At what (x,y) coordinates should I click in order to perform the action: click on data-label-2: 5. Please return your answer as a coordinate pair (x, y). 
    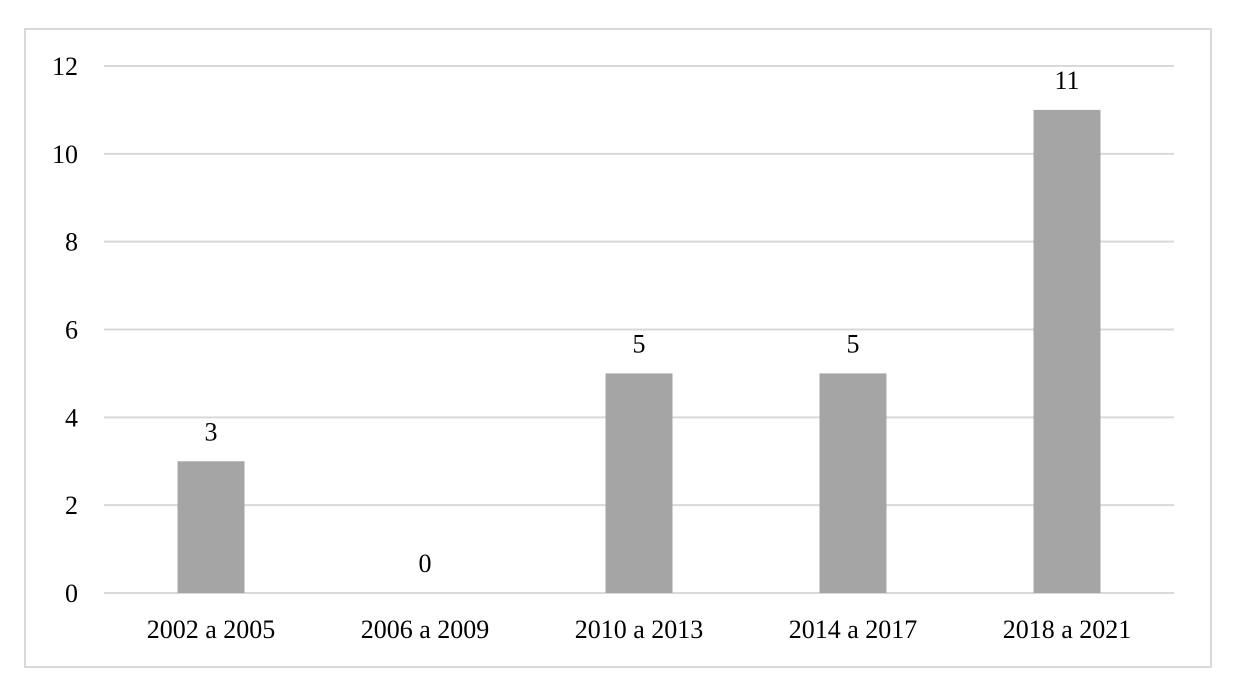
    Looking at the image, I should click on (639, 343).